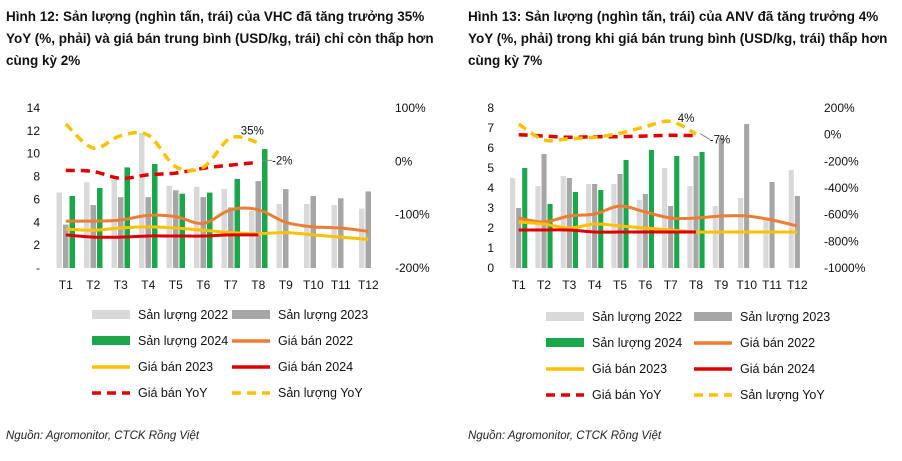 The height and width of the screenshot is (461, 902). What do you see at coordinates (162, 170) in the screenshot?
I see `line-giá-bán-yoy` at bounding box center [162, 170].